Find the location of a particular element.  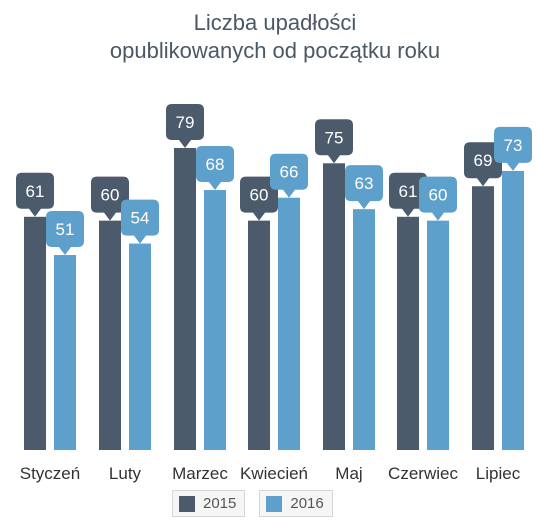

data-label-2016-2: 68 is located at coordinates (215, 164).